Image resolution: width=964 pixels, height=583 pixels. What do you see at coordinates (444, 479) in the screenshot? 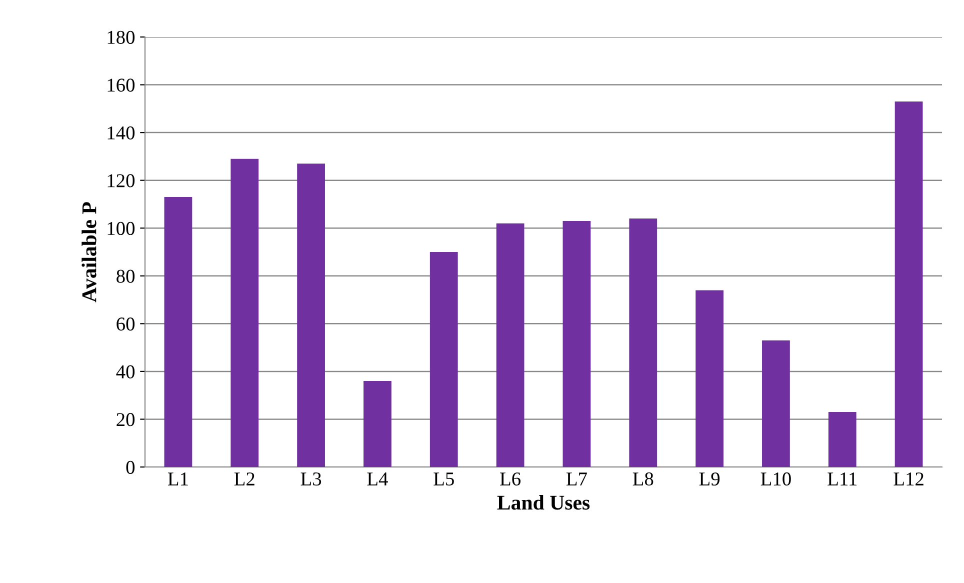
I see `x-tick-label: L5` at bounding box center [444, 479].